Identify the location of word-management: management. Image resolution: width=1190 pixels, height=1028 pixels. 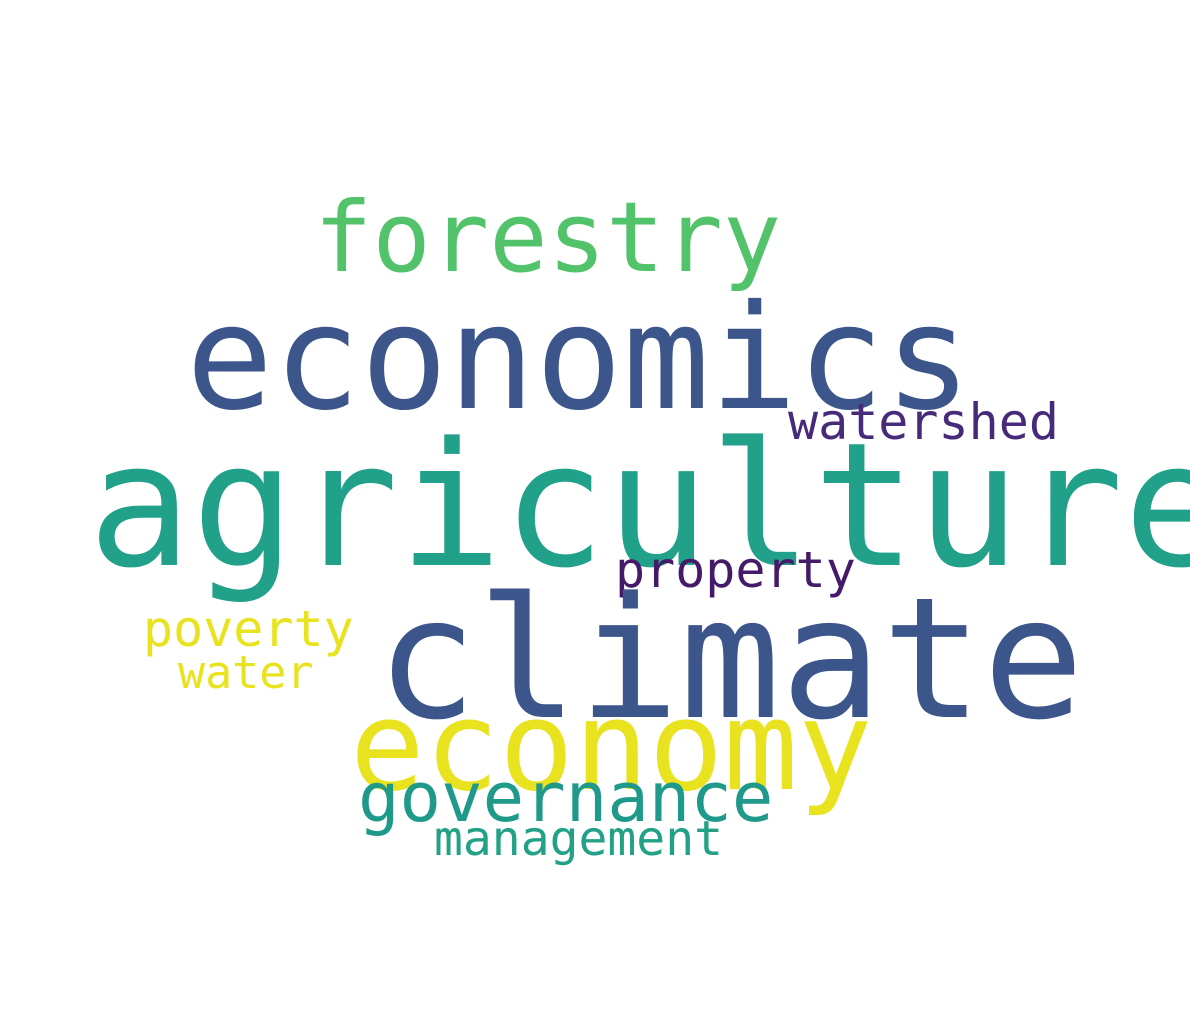
(578, 839).